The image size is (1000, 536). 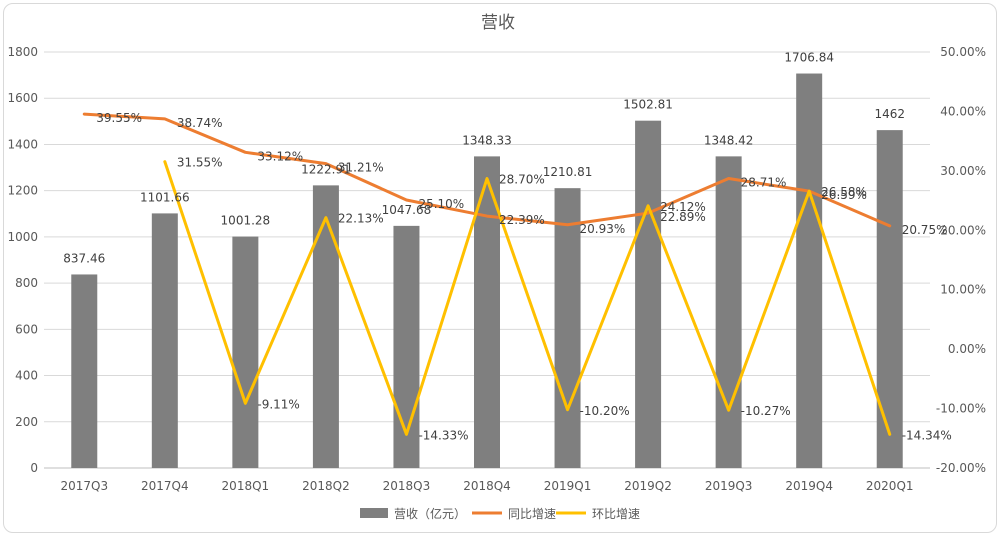 I want to click on legend-label-revenue: 营收（亿元）, so click(x=430, y=513).